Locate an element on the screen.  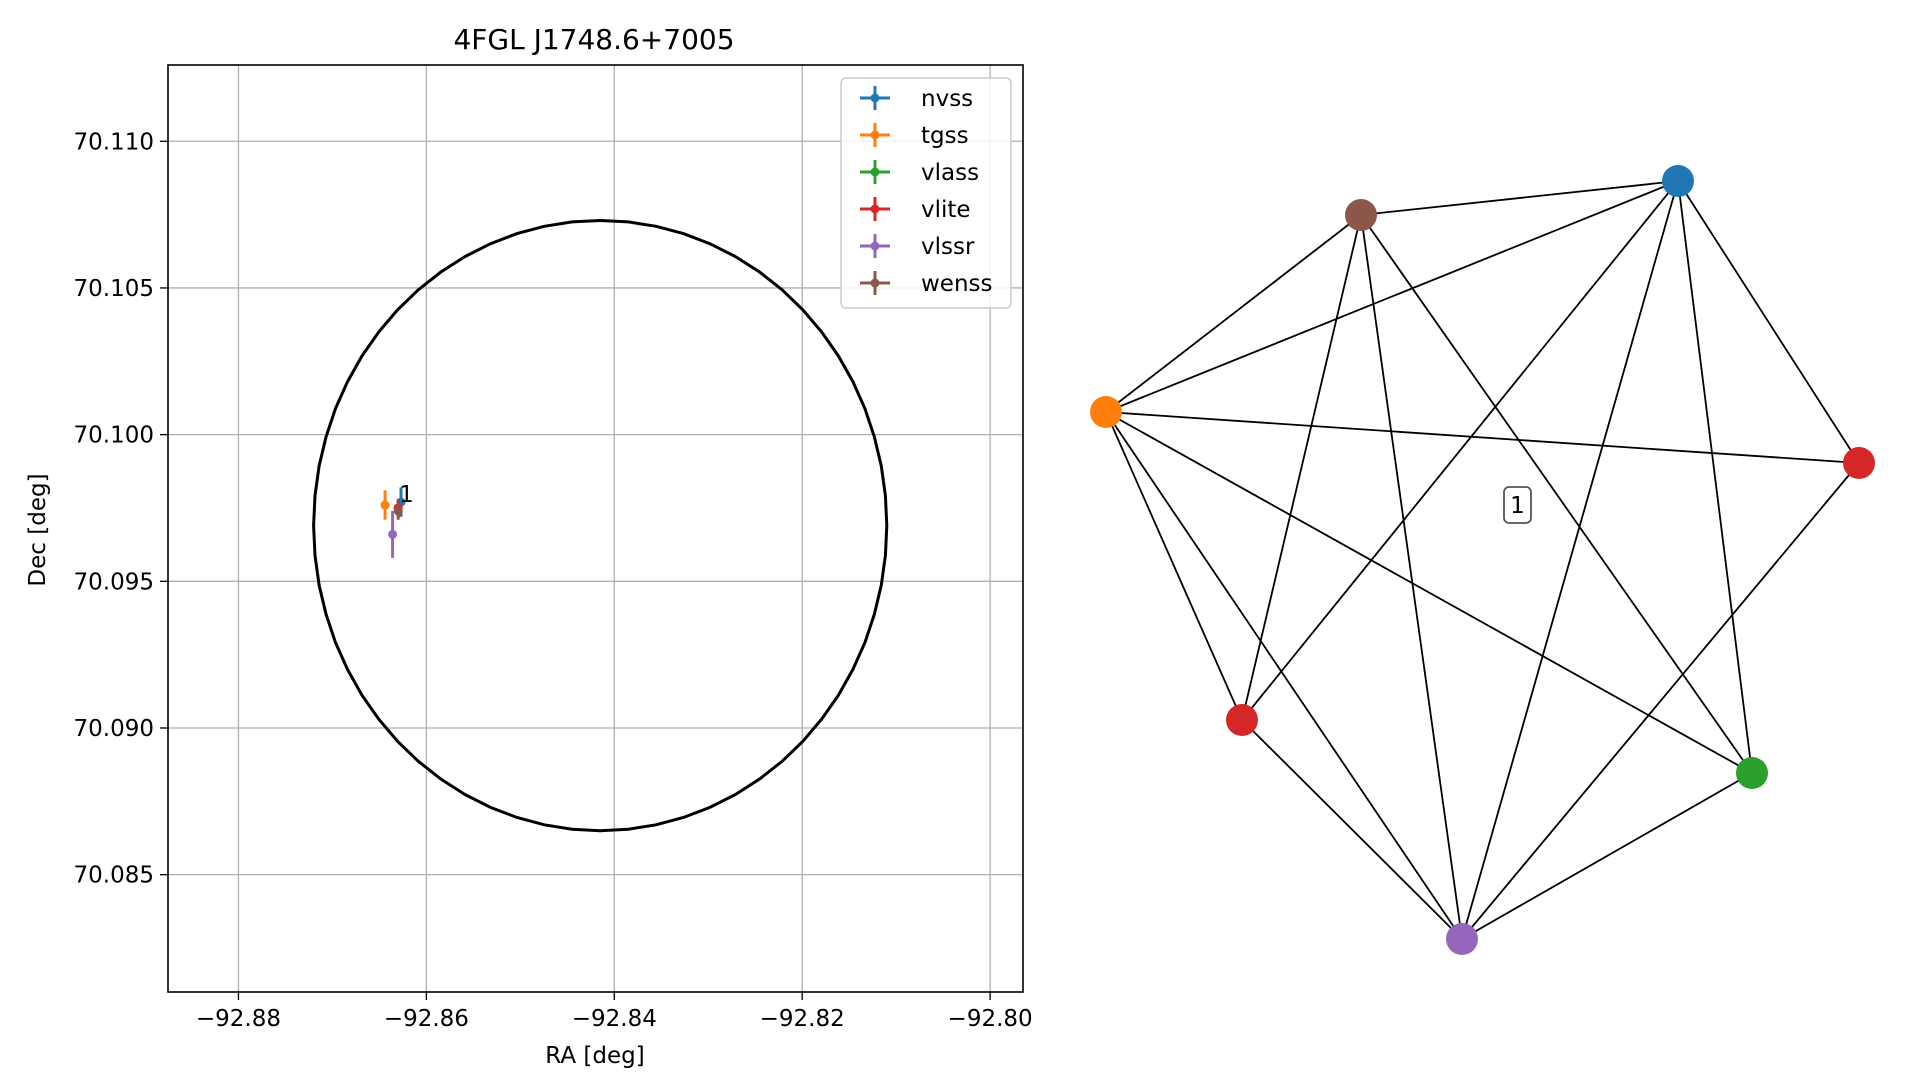
legend-label: tgss is located at coordinates (945, 136).